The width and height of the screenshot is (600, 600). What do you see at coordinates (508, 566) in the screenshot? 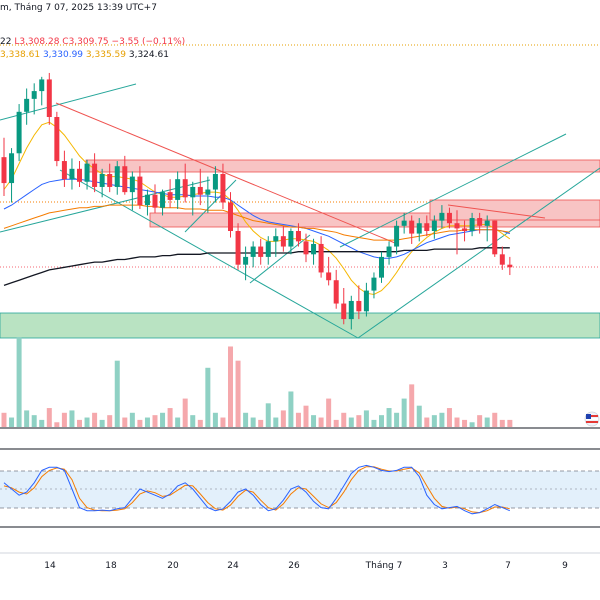
I see `time-axis-label: 7` at bounding box center [508, 566].